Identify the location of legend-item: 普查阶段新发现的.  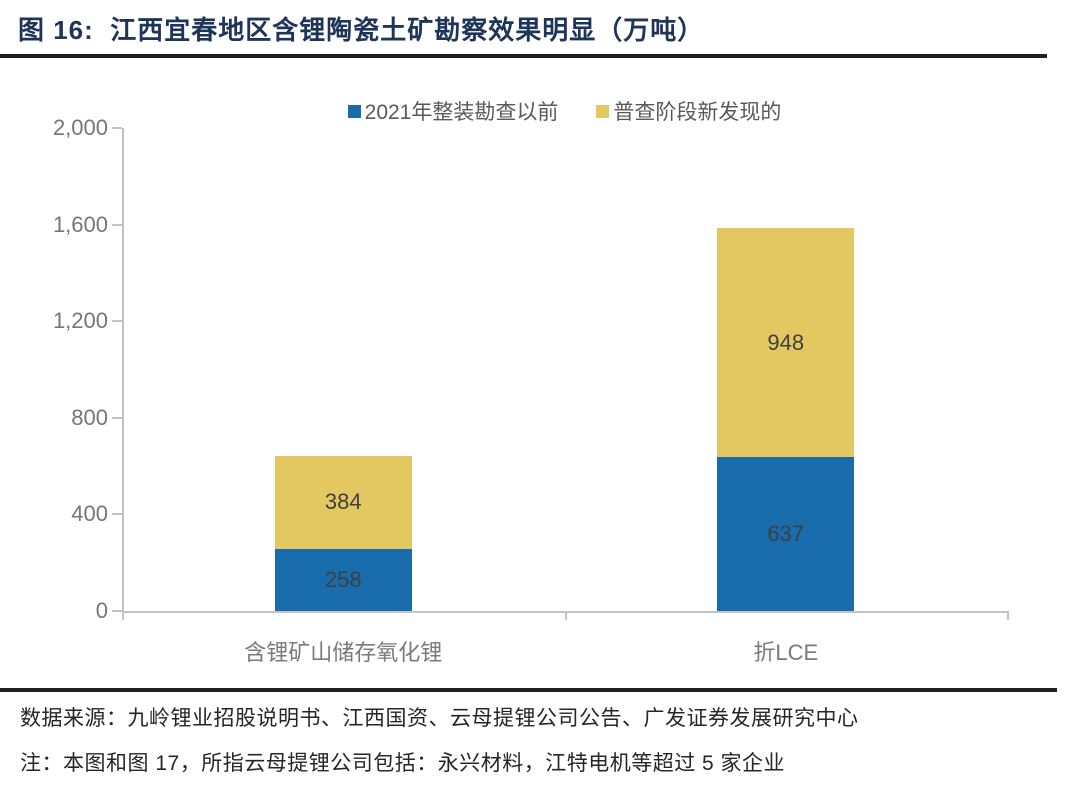
(688, 111).